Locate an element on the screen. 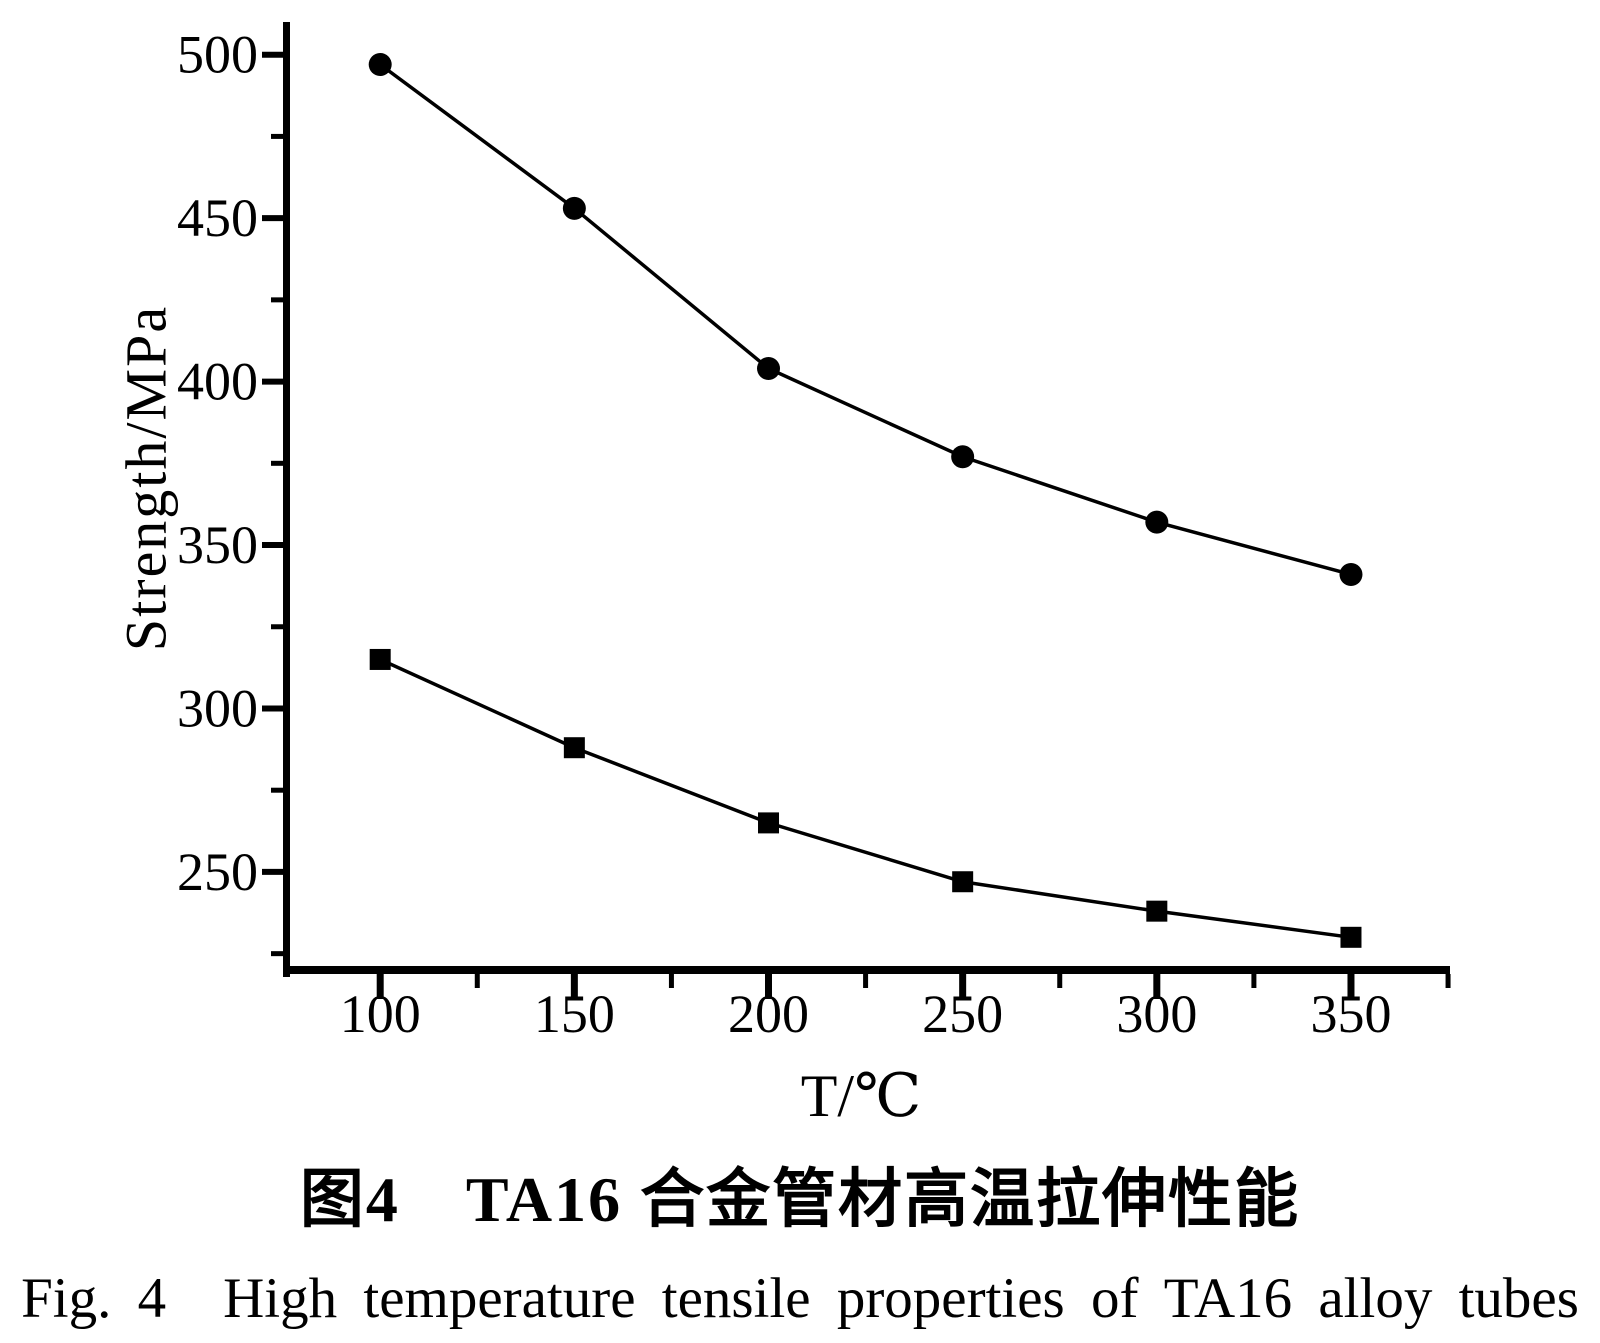  lower-strength-curve-line is located at coordinates (865, 798).